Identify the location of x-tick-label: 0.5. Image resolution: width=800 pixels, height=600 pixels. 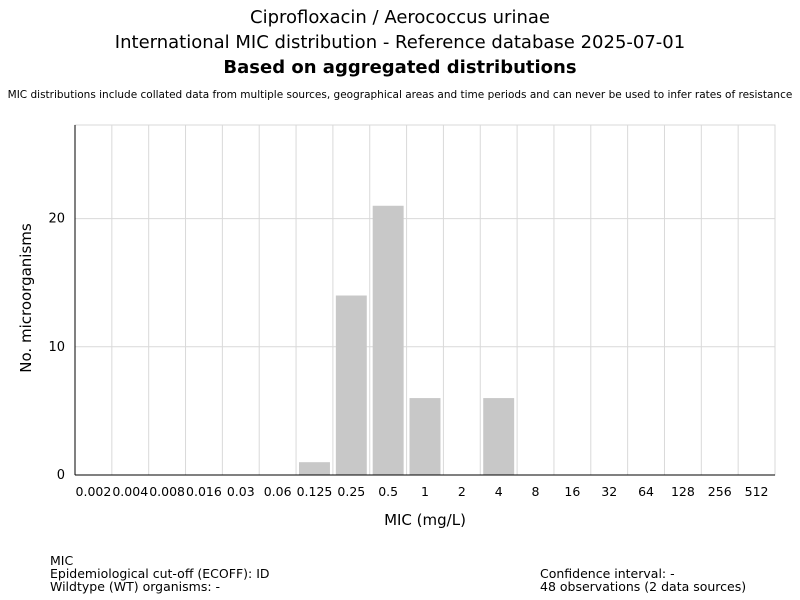
(388, 491).